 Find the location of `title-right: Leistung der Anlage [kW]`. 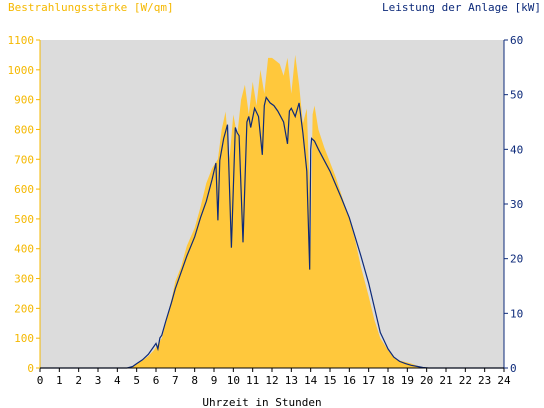

title-right: Leistung der Anlage [kW] is located at coordinates (461, 7).